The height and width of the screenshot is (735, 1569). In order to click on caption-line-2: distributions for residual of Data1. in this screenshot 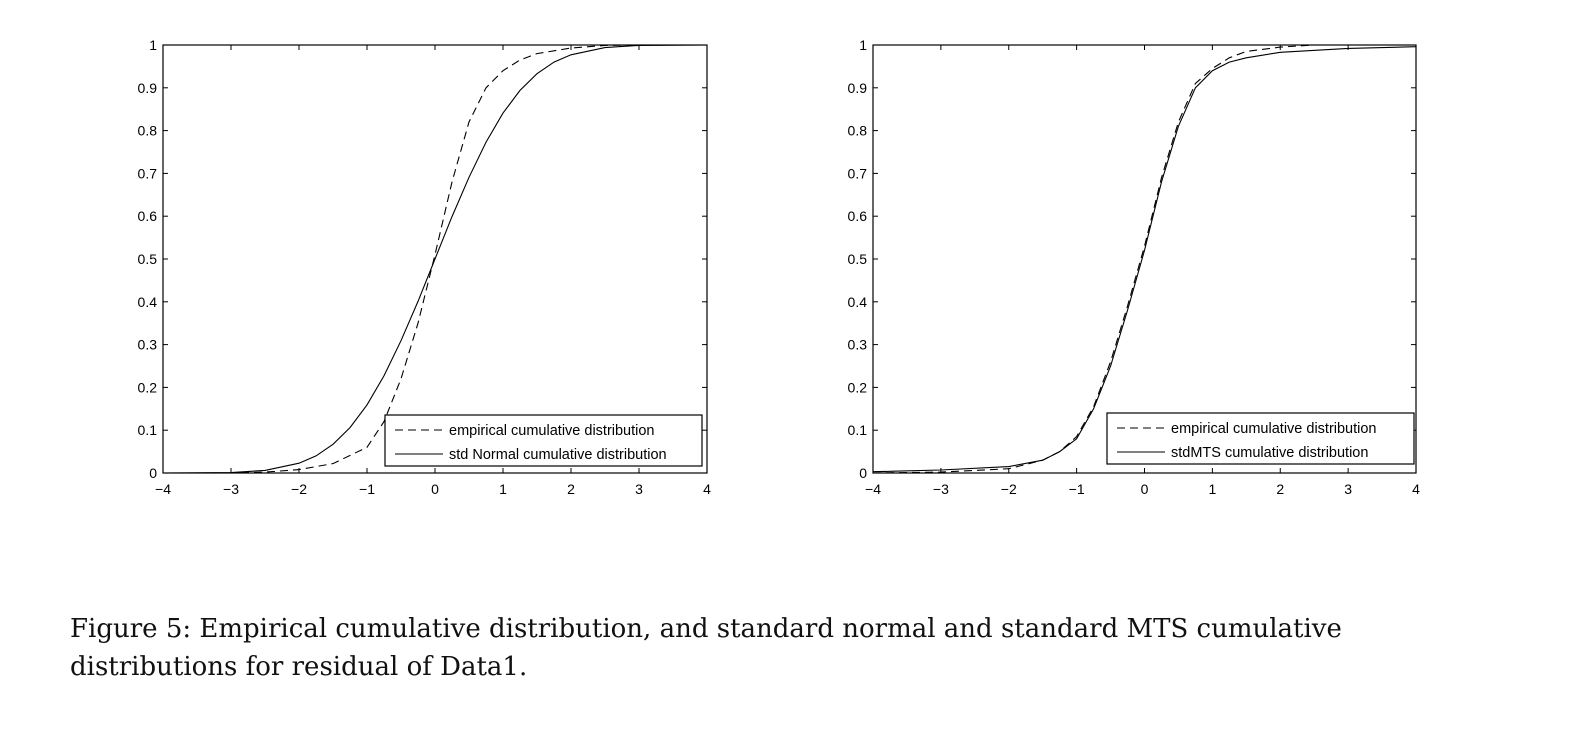, I will do `click(299, 667)`.